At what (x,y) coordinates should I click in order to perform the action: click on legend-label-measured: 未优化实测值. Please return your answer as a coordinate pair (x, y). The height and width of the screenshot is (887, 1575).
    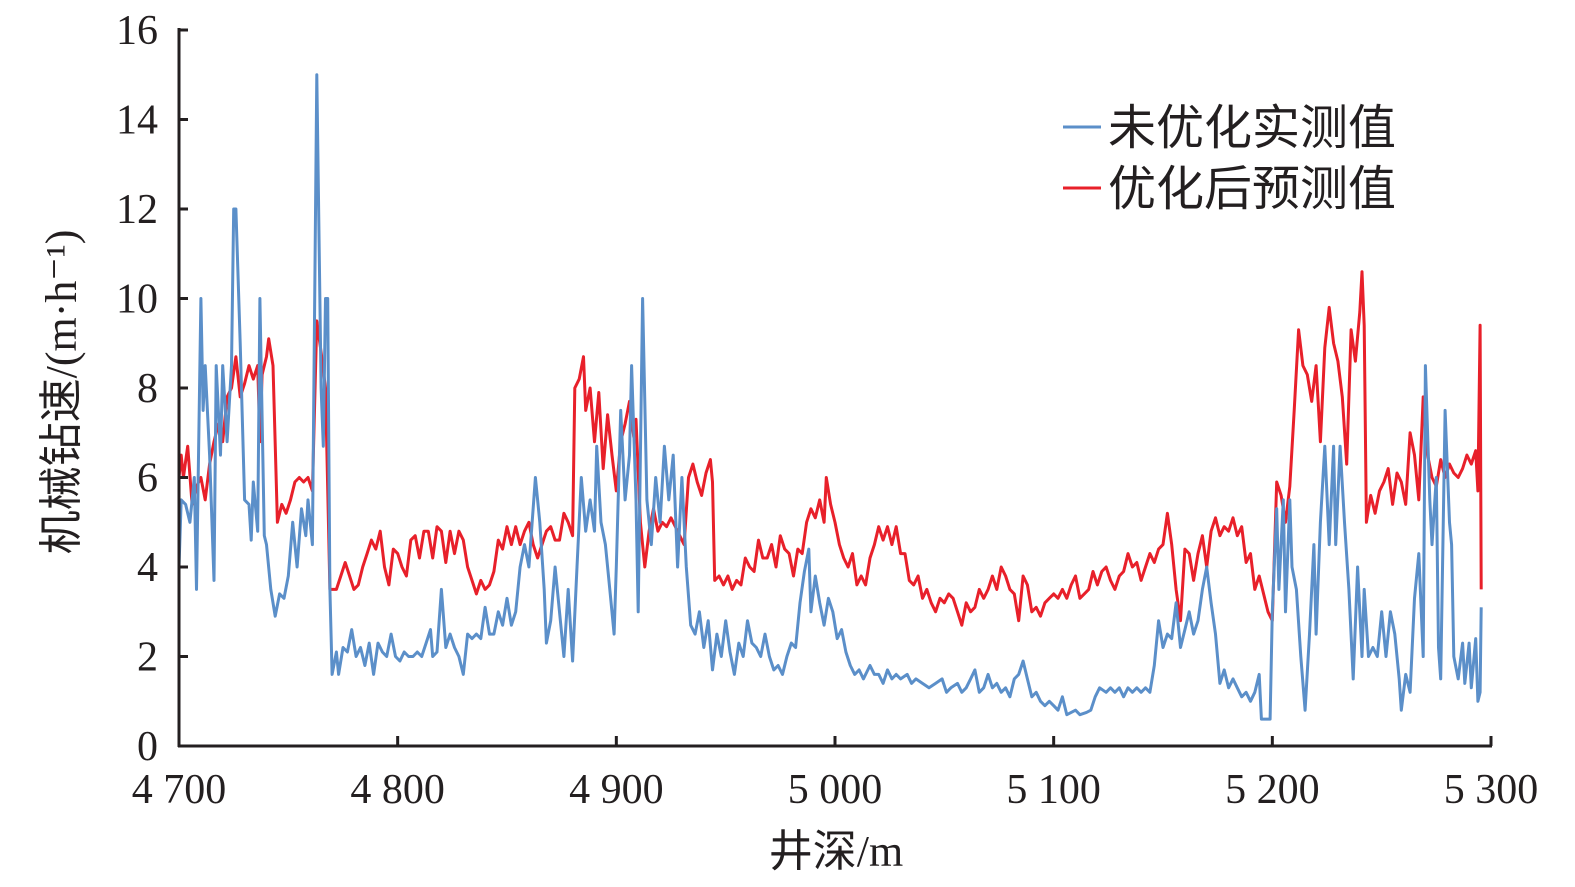
    Looking at the image, I should click on (1252, 128).